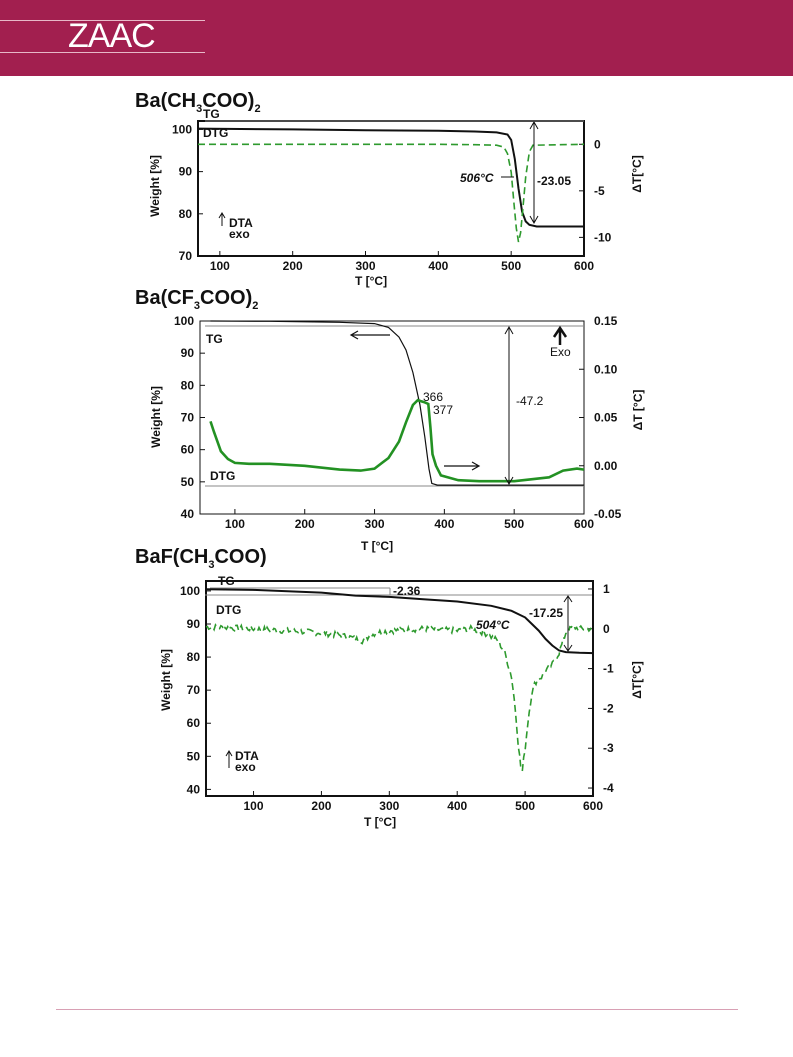 This screenshot has height=1057, width=793. Describe the element at coordinates (226, 581) in the screenshot. I see `panel3-tg-label: TG` at that location.